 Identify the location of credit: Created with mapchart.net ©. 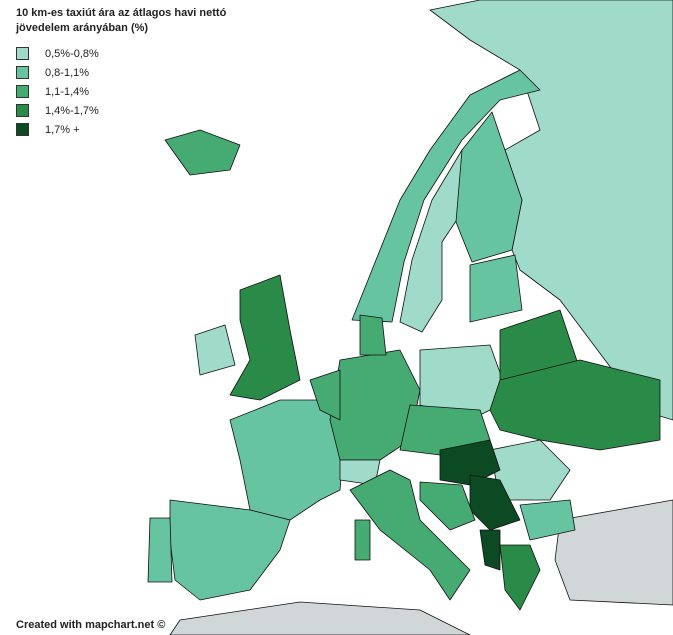
(91, 625).